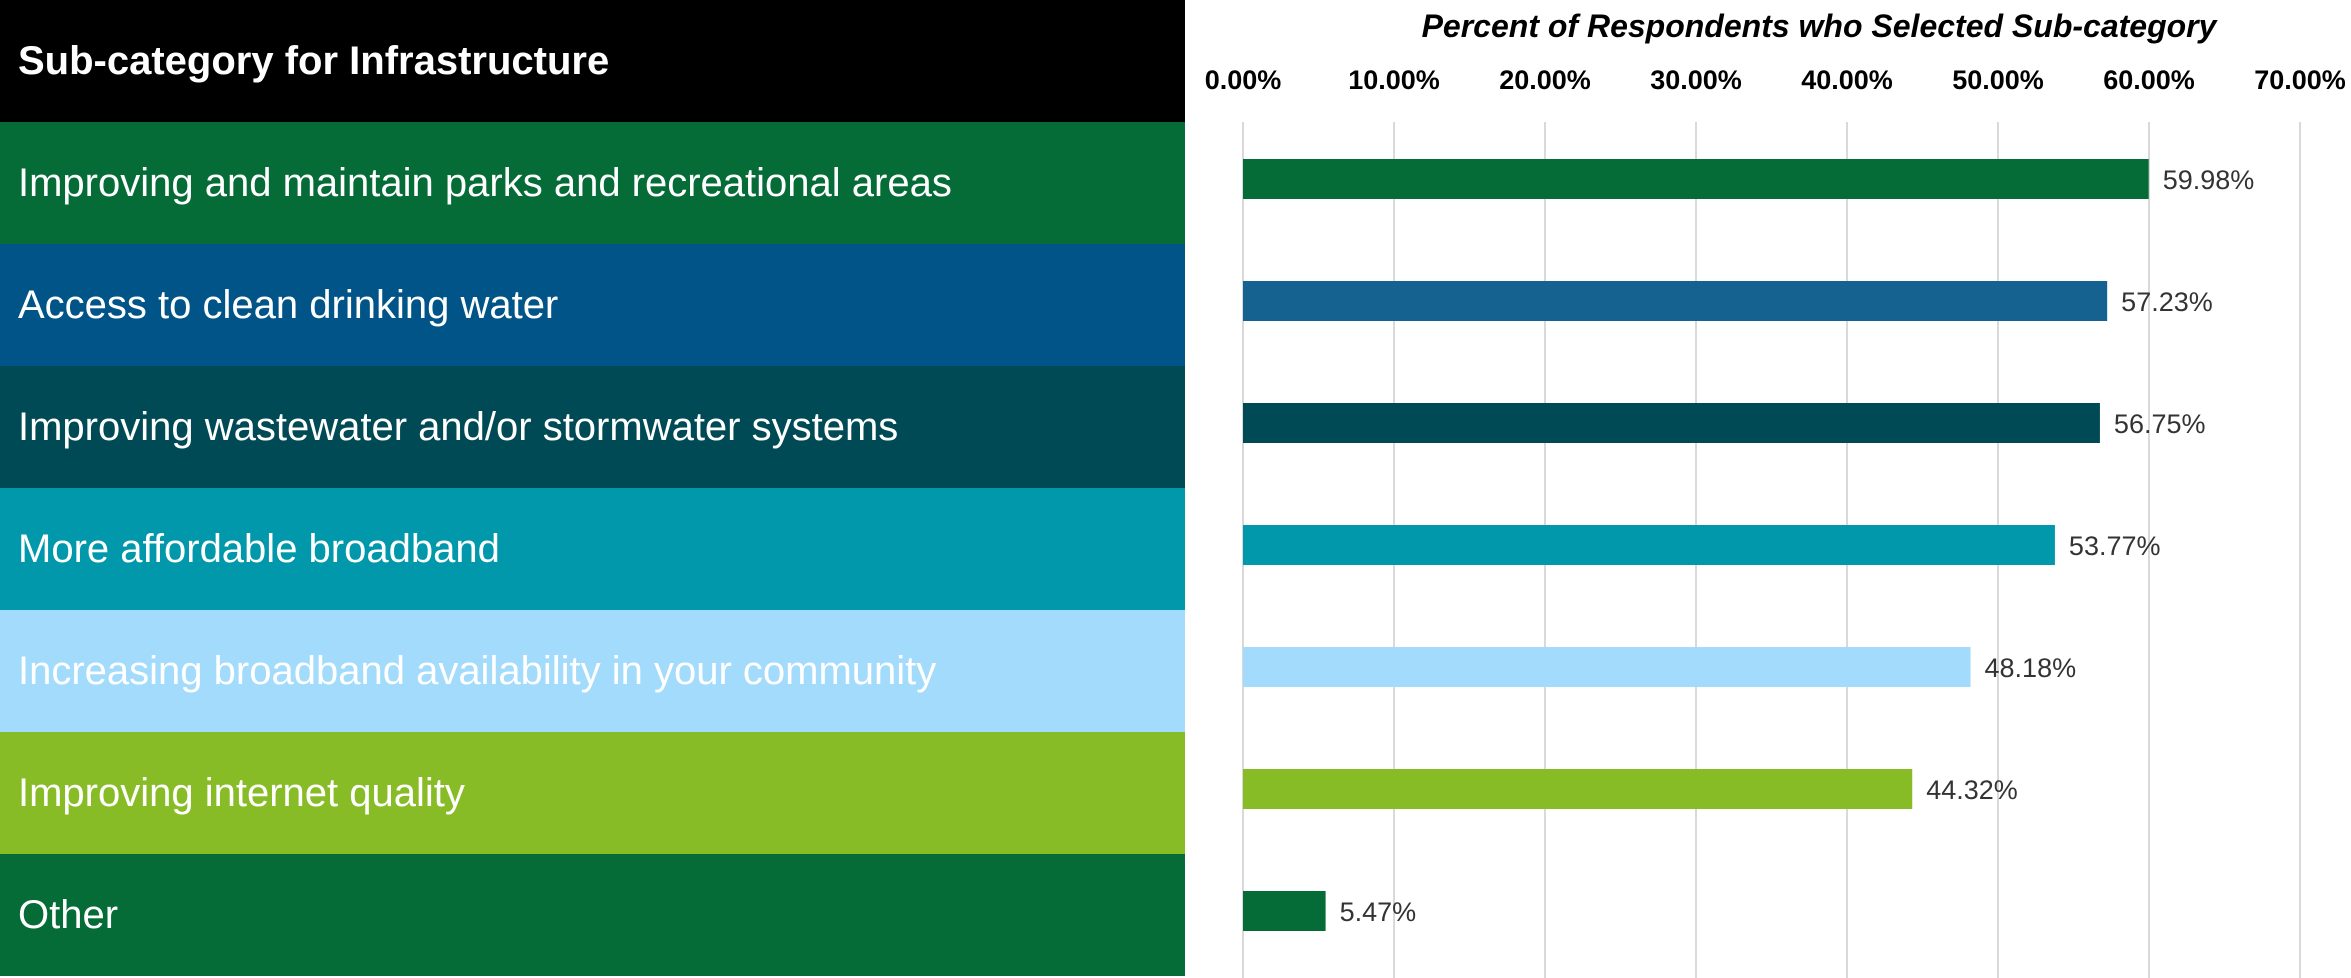 The image size is (2351, 978). Describe the element at coordinates (2115, 546) in the screenshot. I see `data-label: 53.77%` at that location.